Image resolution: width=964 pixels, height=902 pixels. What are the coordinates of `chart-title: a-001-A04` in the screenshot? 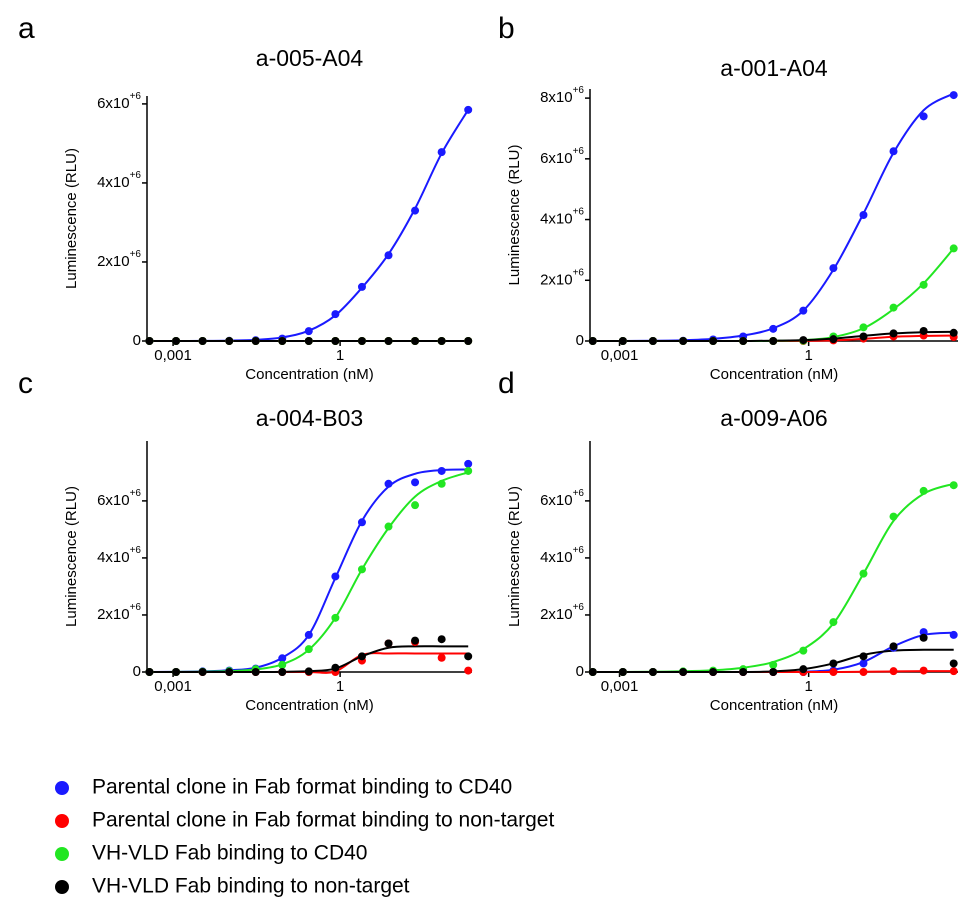 It's located at (774, 68).